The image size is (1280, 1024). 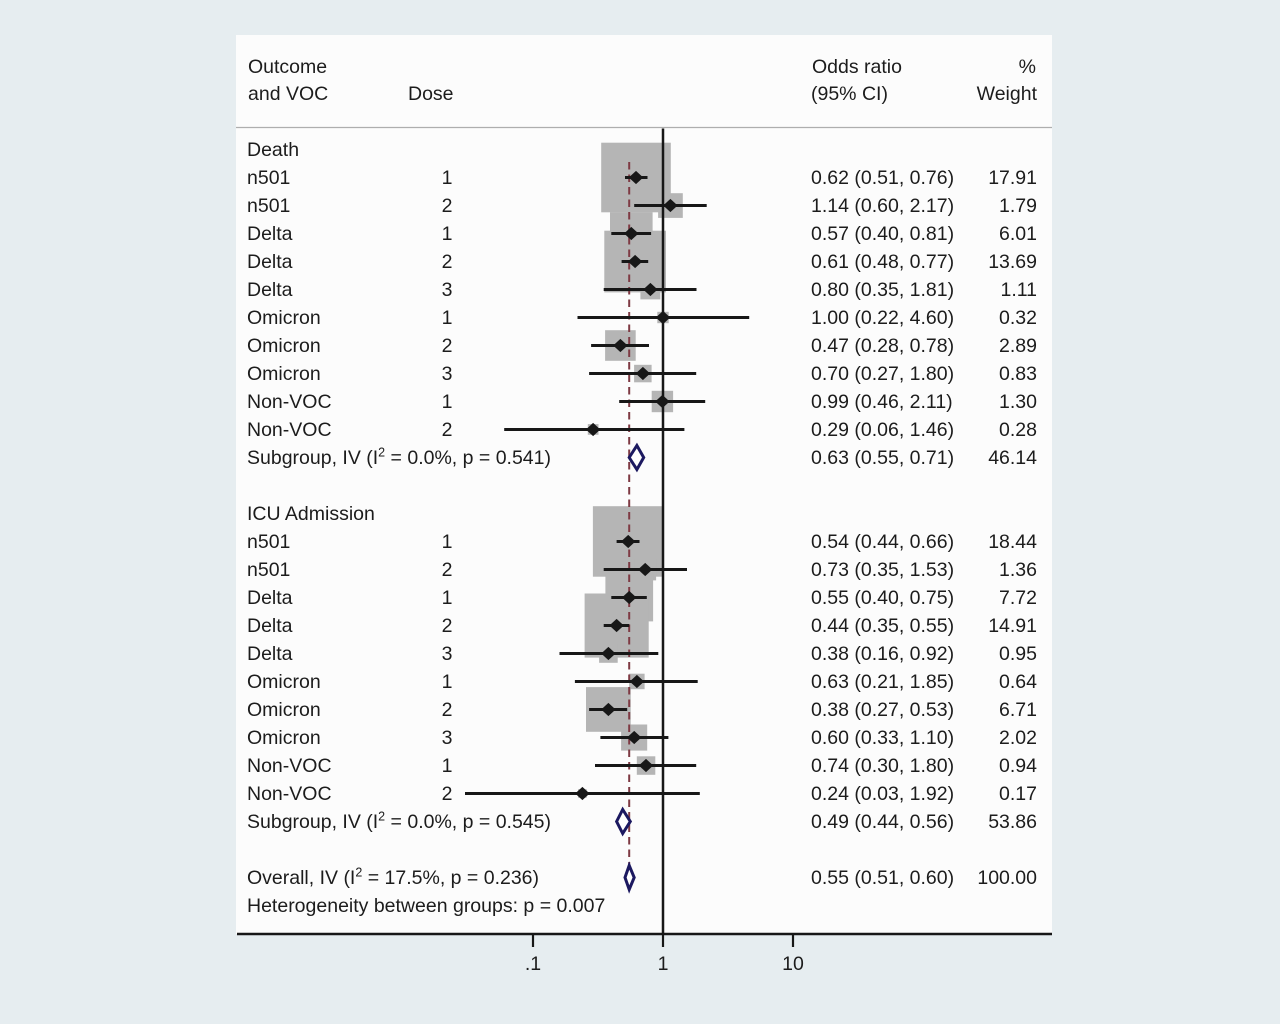 I want to click on svg-text: 0.63 (0.55, 0.71), so click(x=882, y=458).